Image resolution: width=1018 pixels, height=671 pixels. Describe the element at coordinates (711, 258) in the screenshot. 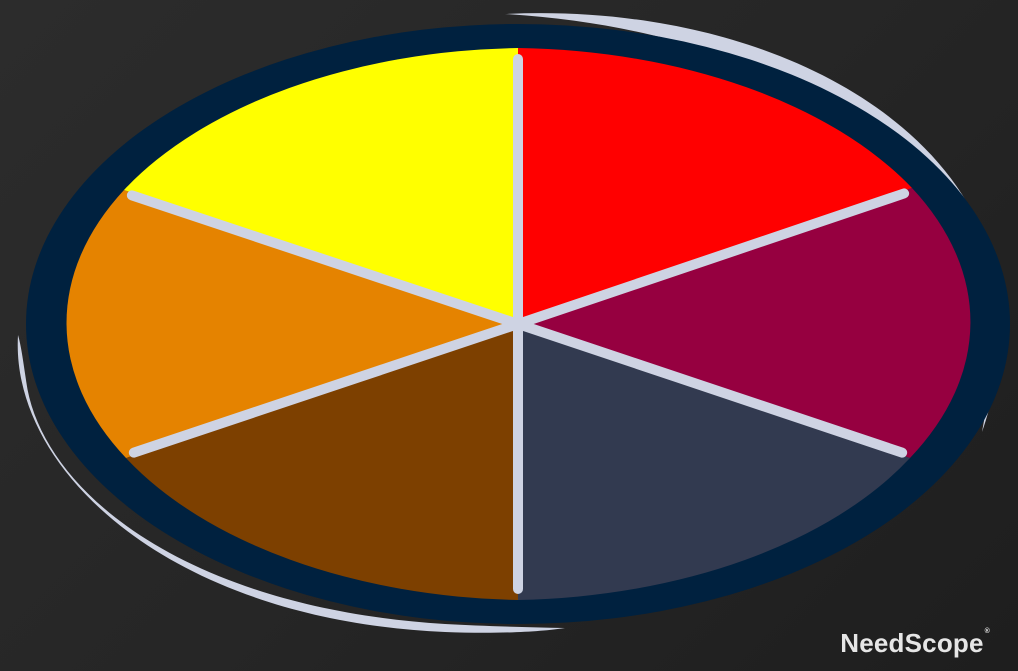

I see `spoke-upper-right` at that location.